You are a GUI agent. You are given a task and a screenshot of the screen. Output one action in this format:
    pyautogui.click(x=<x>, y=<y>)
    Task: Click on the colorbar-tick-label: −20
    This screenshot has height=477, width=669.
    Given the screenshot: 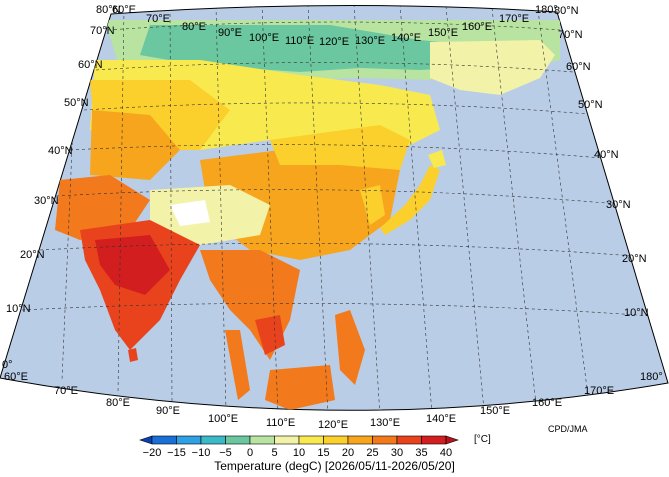 What is the action you would take?
    pyautogui.click(x=152, y=453)
    